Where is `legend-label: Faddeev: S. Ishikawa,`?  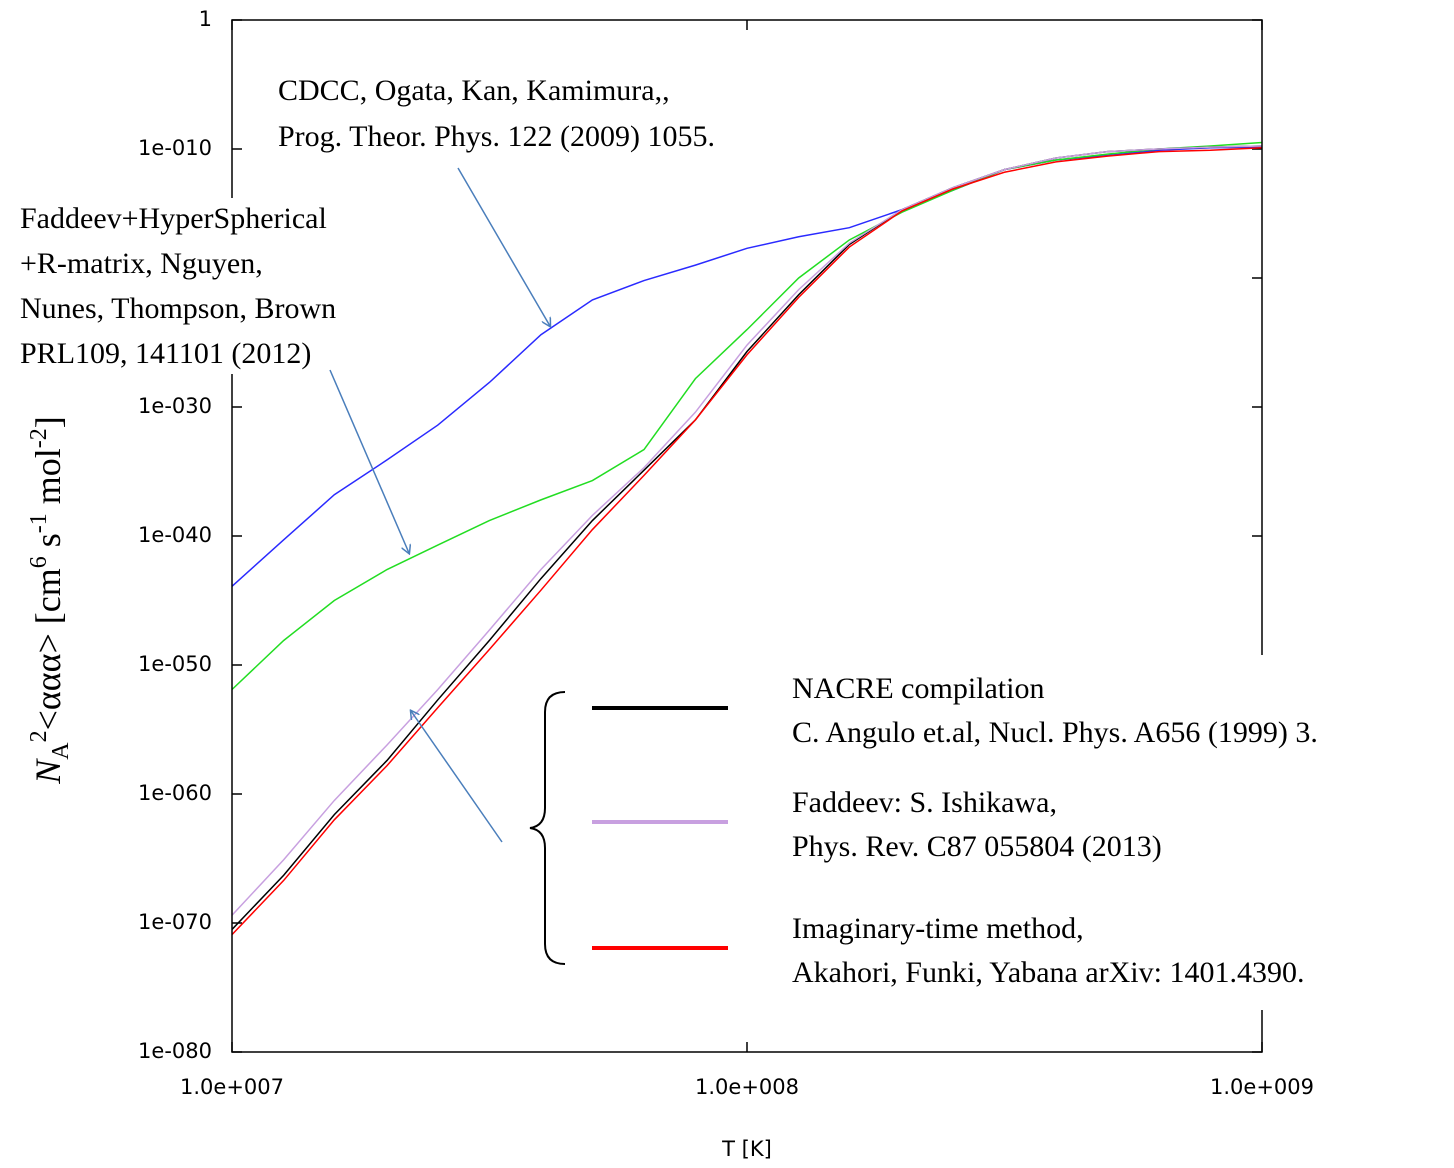 legend-label: Faddeev: S. Ishikawa, is located at coordinates (924, 802).